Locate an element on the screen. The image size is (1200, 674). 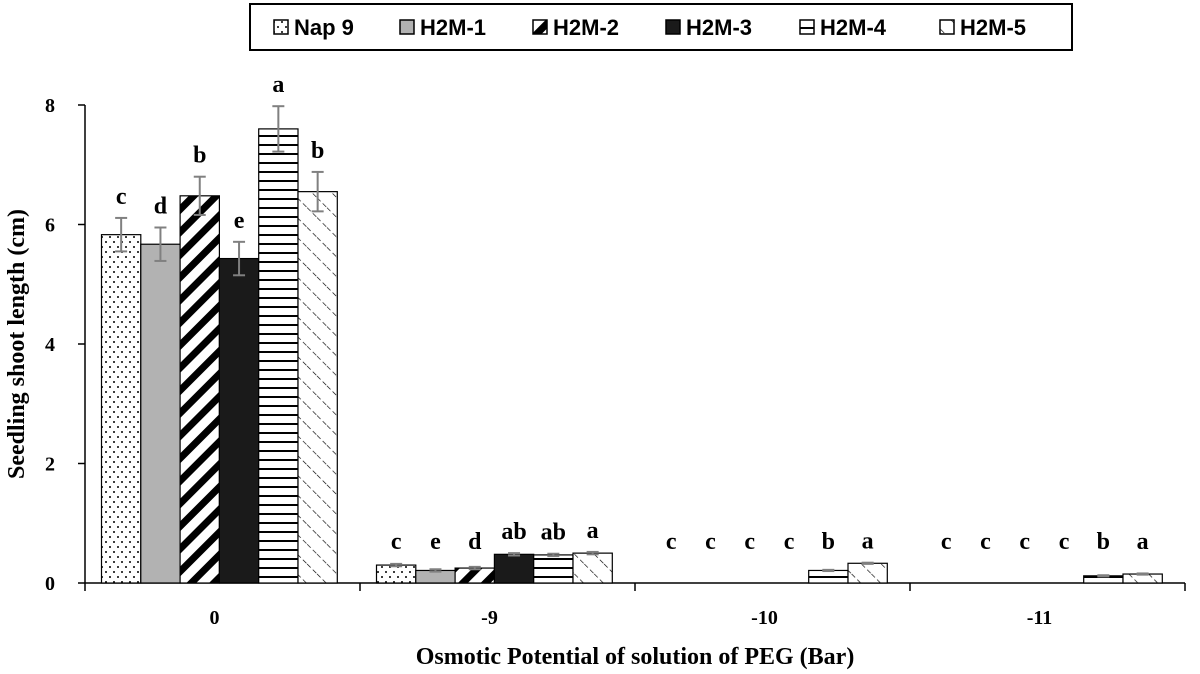
x-tick-label: -11 is located at coordinates (1040, 618).